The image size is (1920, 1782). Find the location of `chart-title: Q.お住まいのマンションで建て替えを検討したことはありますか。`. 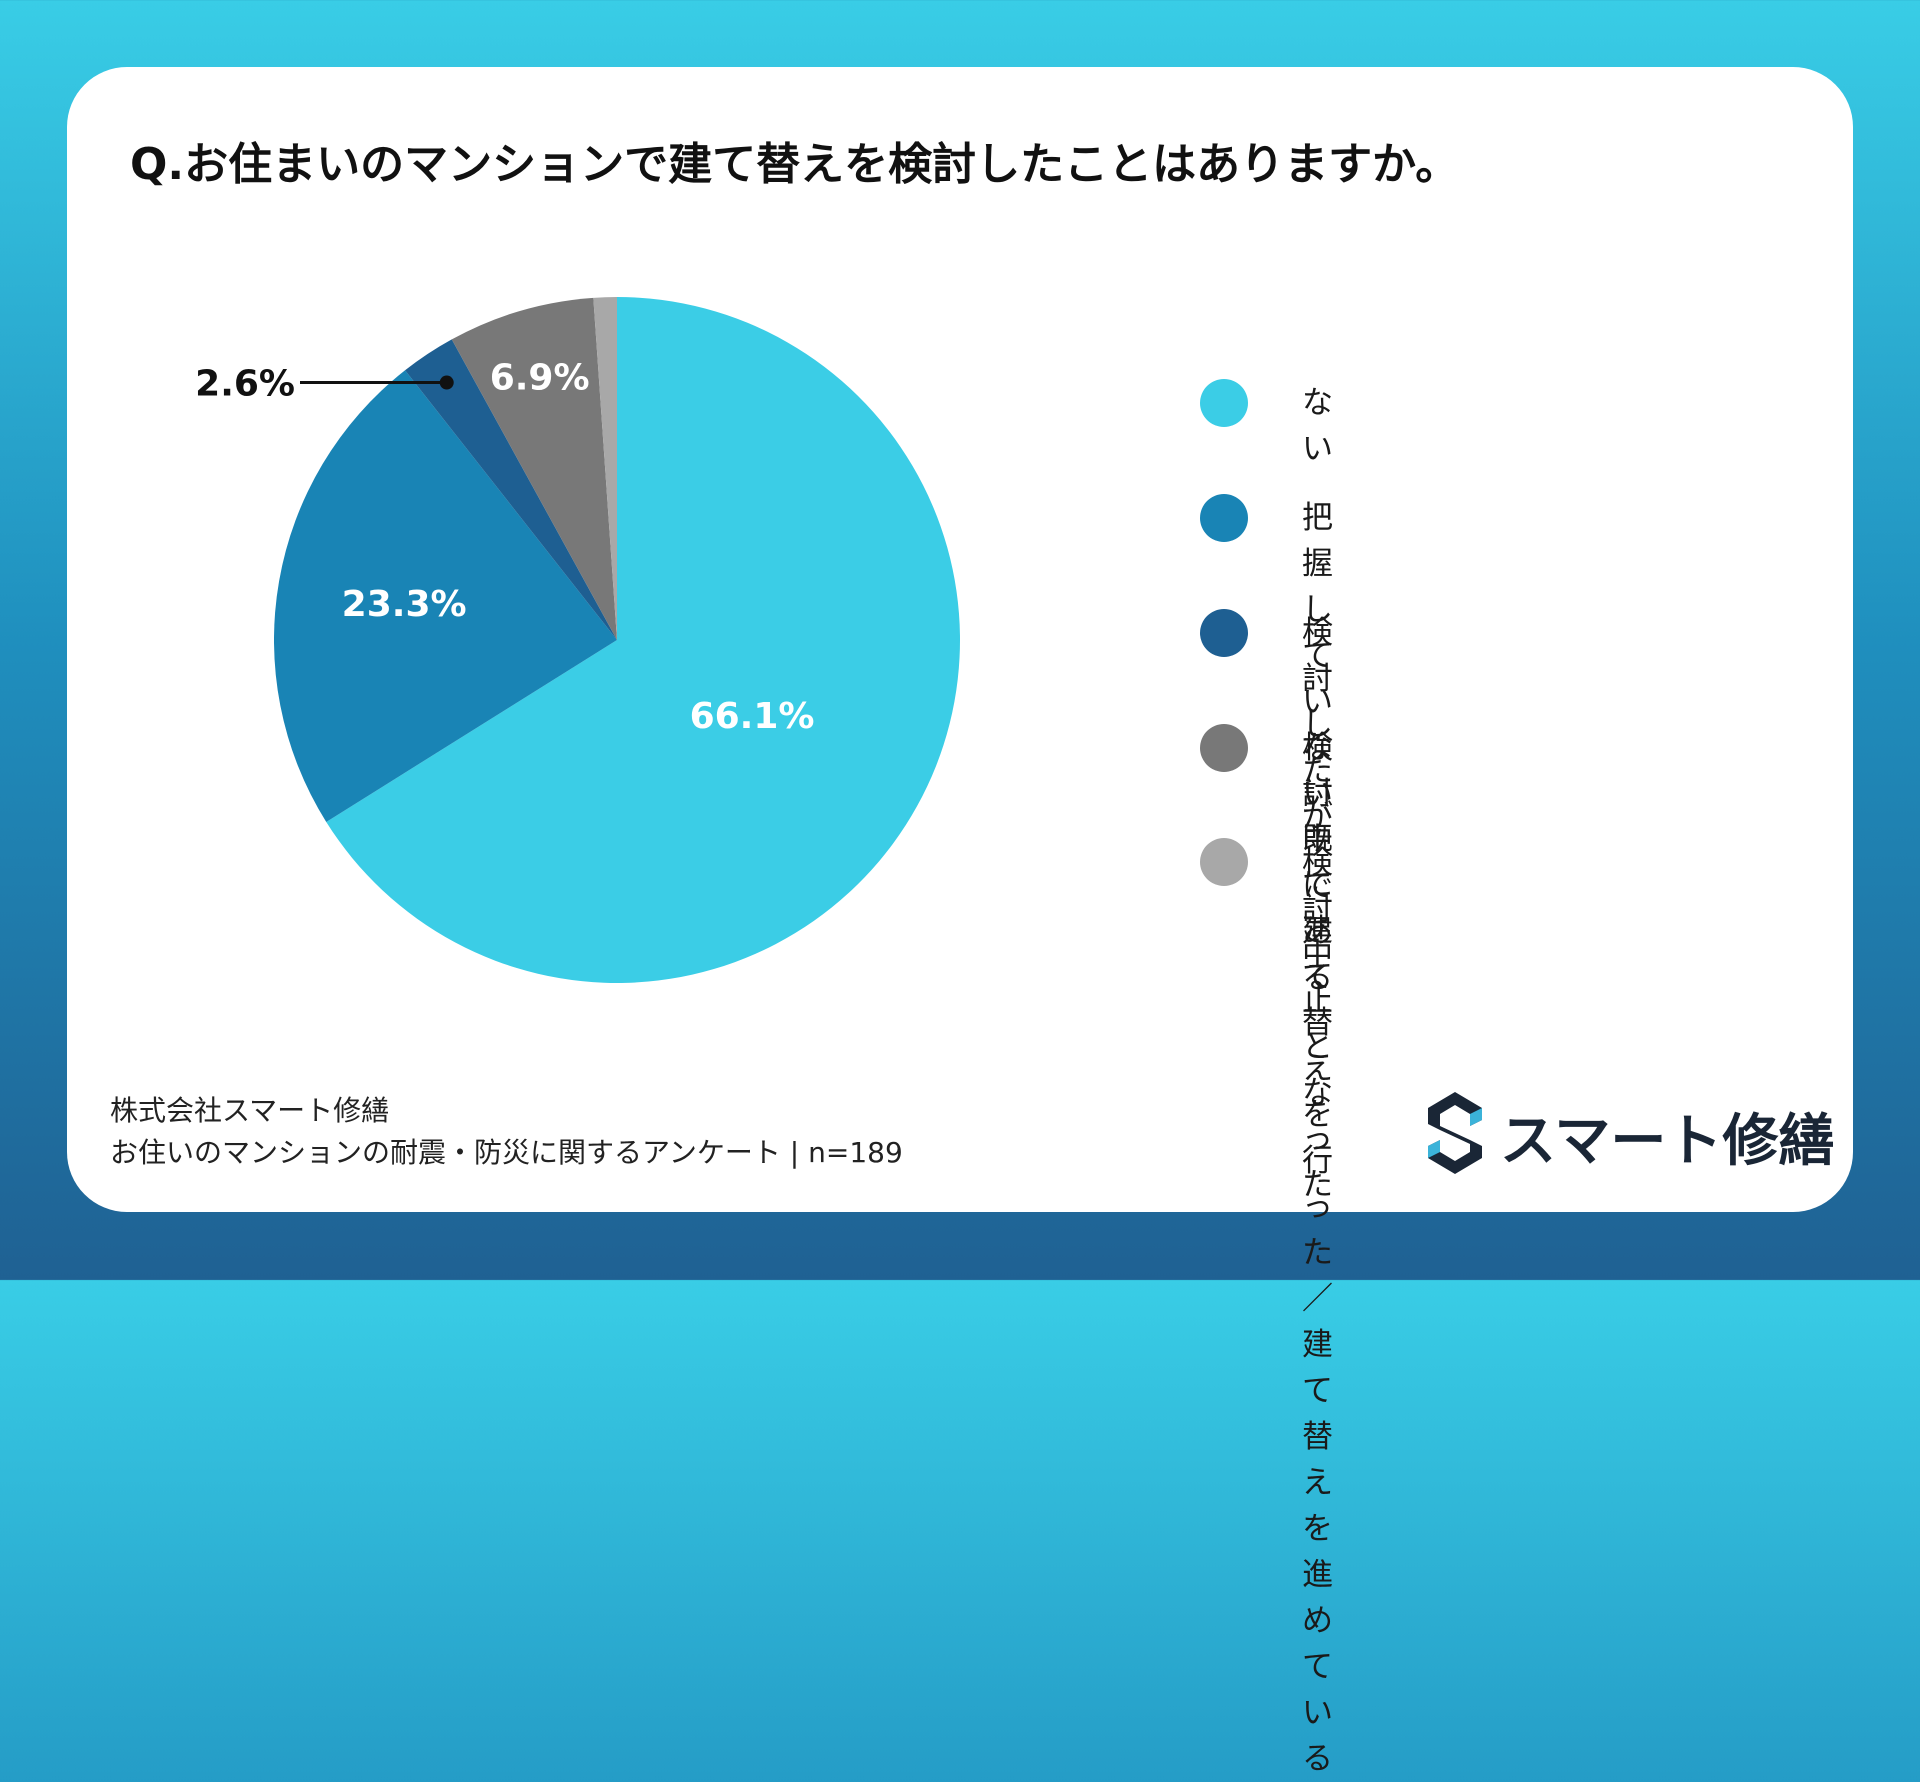

chart-title: Q.お住まいのマンションで建て替えを検討したことはありますか。 is located at coordinates (795, 164).